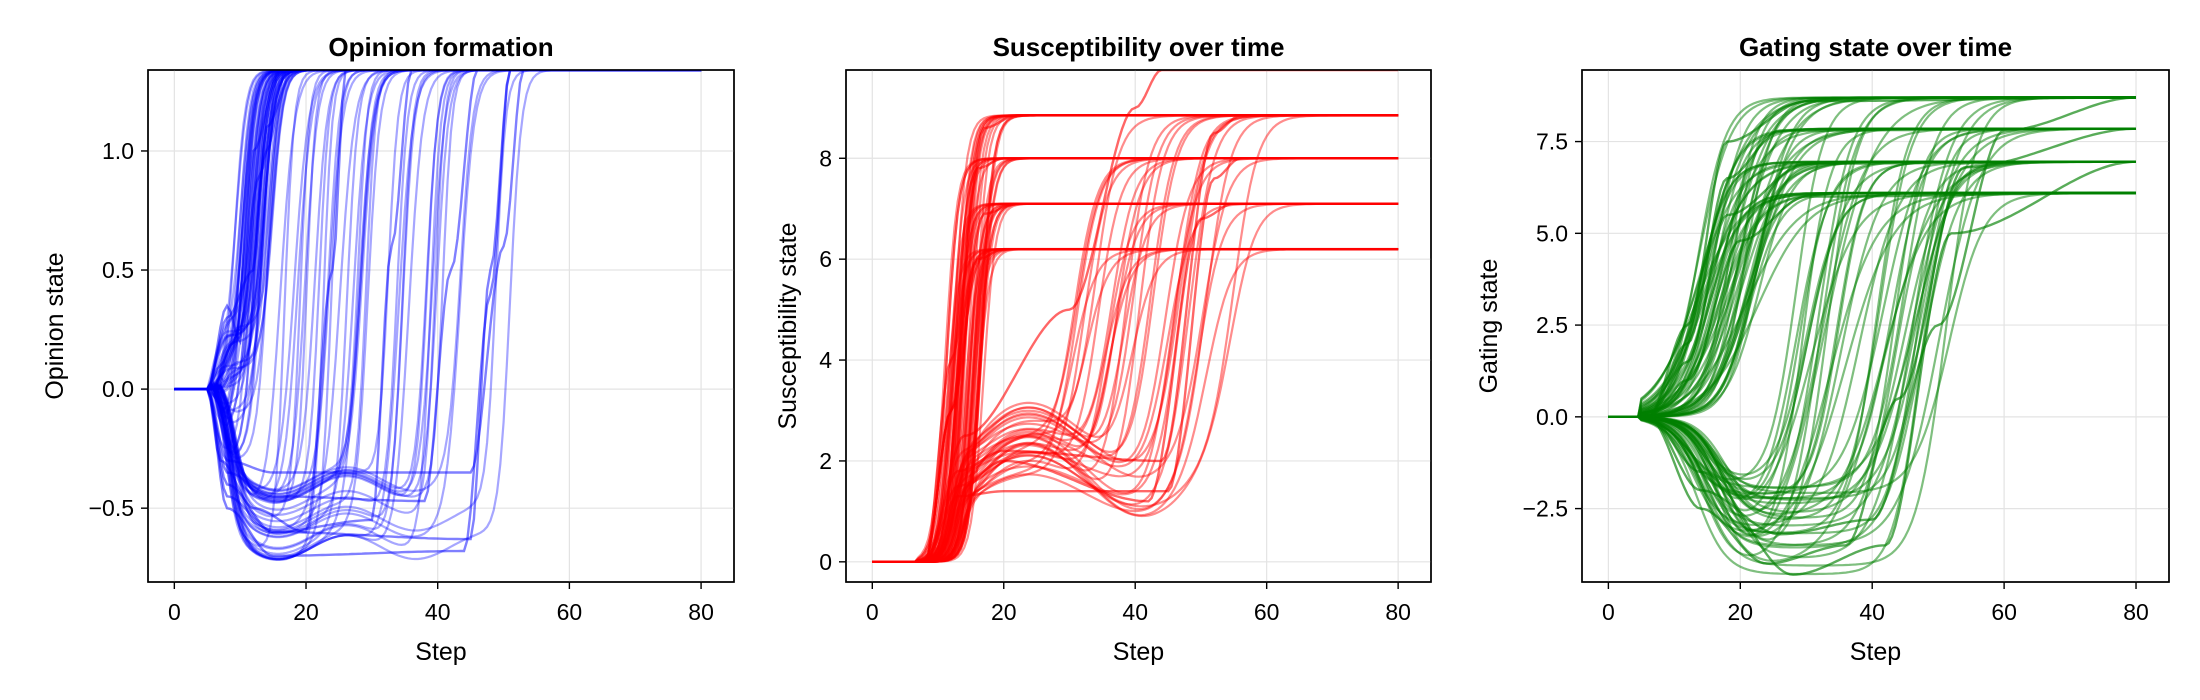 This screenshot has height=700, width=2200. Describe the element at coordinates (872, 612) in the screenshot. I see `x-tick-label: 0` at that location.